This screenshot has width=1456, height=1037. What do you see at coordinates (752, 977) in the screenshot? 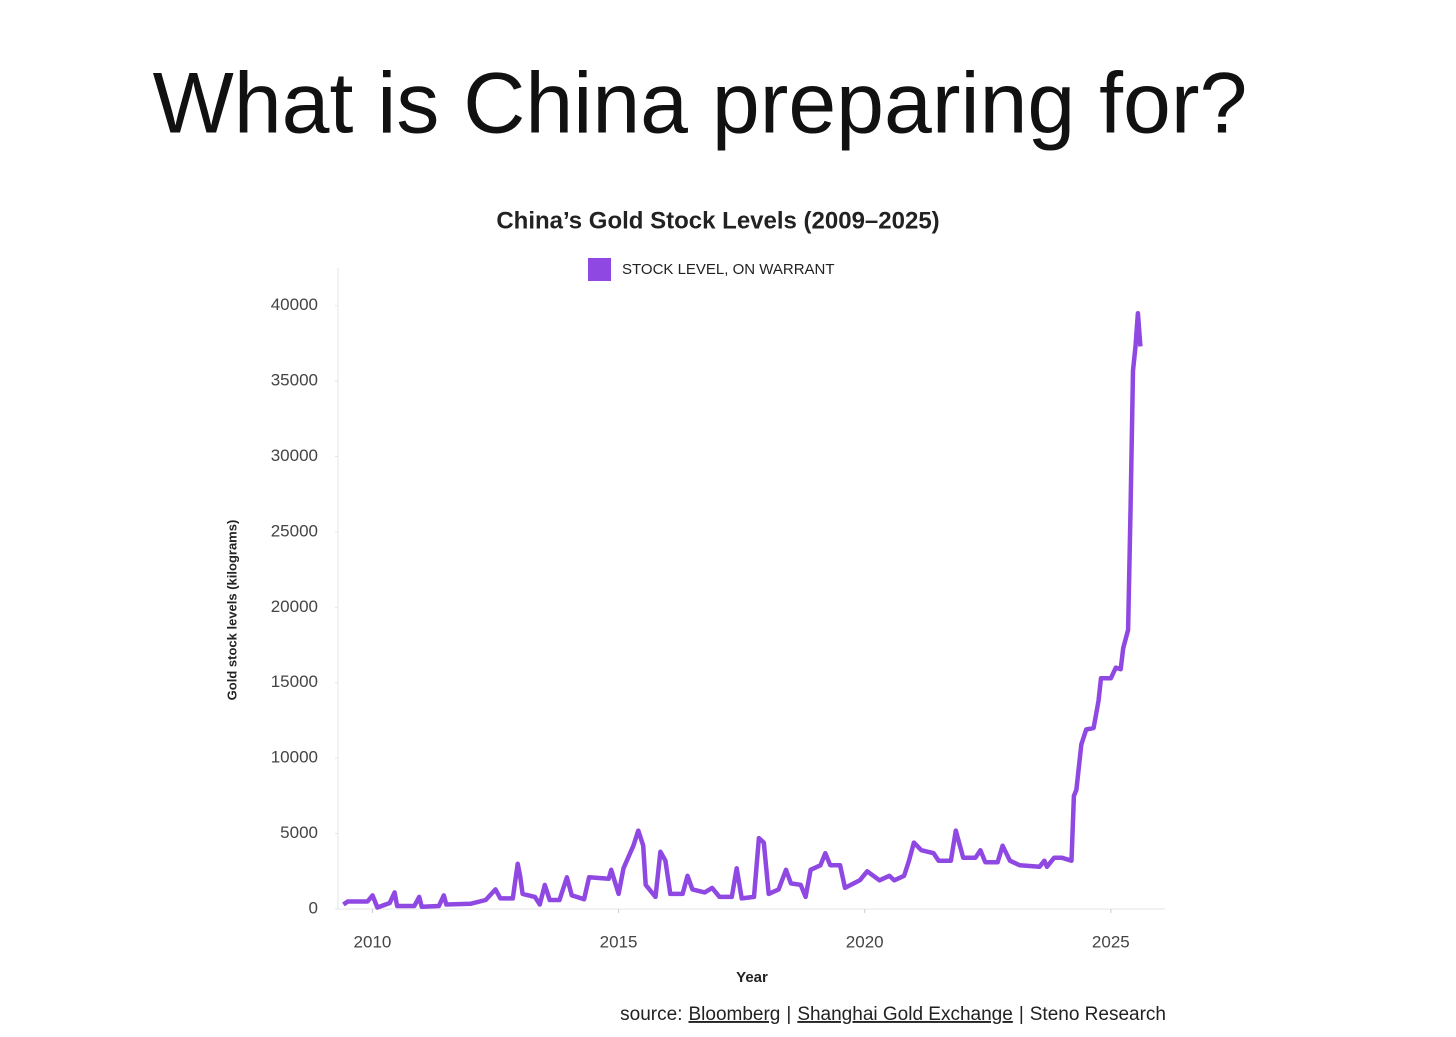
I see `x-axis-label: Year` at bounding box center [752, 977].